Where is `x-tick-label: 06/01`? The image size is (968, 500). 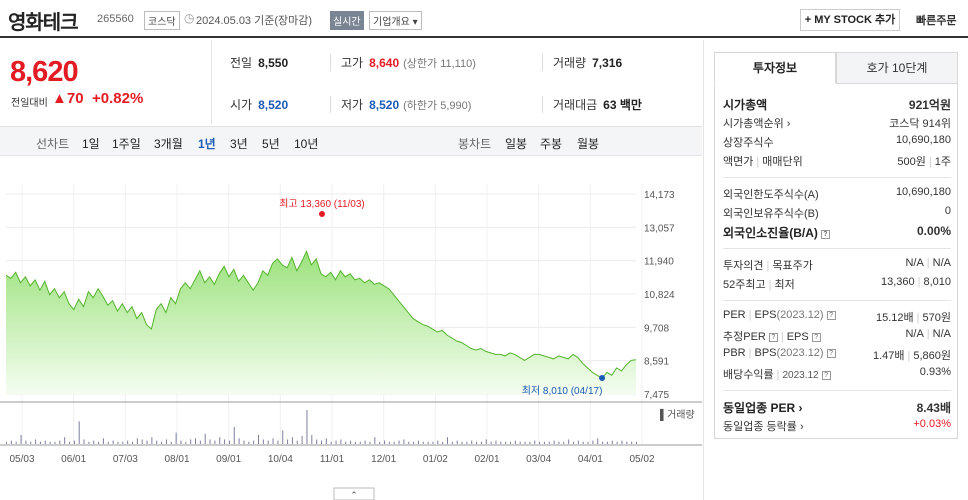
x-tick-label: 06/01 is located at coordinates (73, 459).